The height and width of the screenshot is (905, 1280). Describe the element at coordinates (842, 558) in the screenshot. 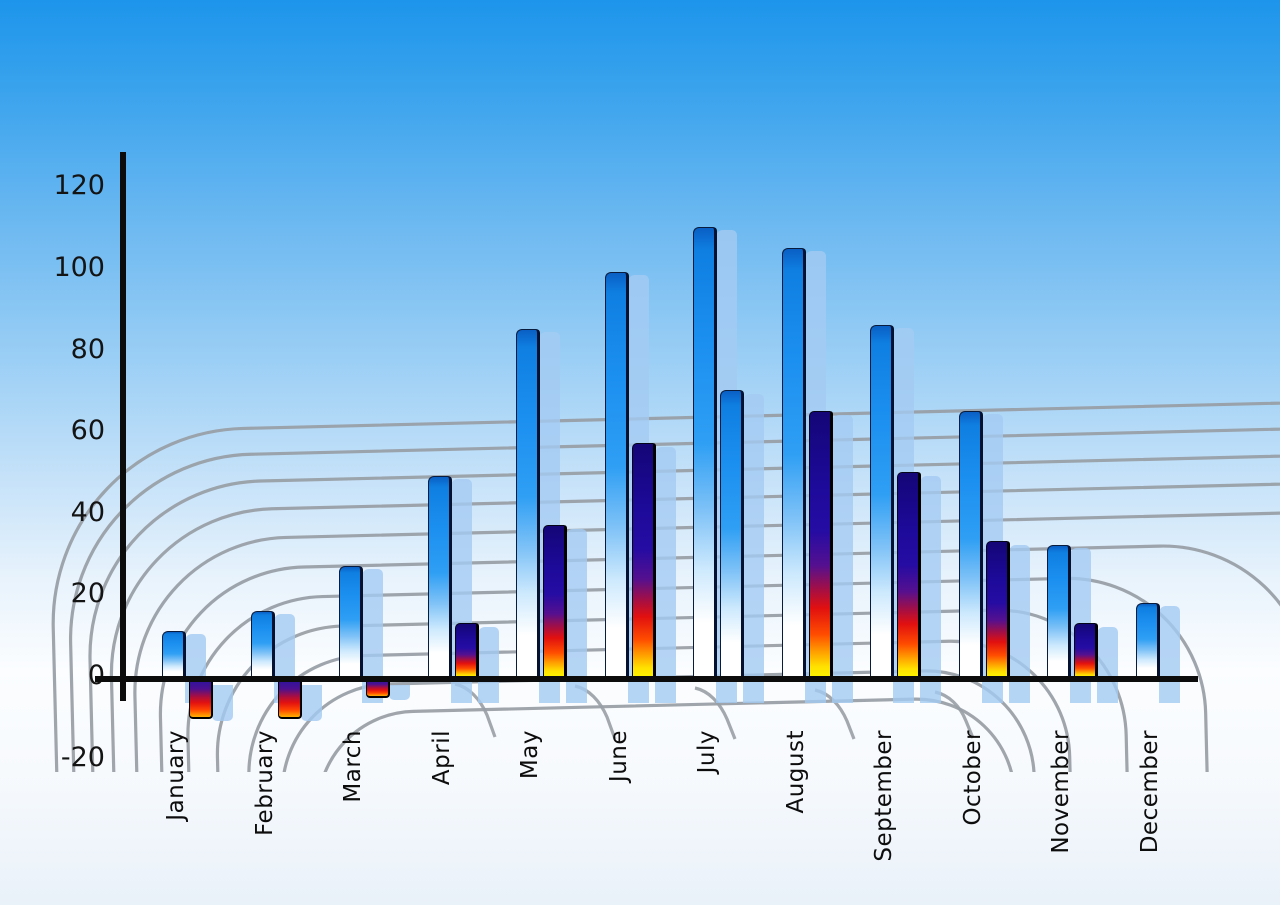

I see `shadow-august-secondary` at that location.